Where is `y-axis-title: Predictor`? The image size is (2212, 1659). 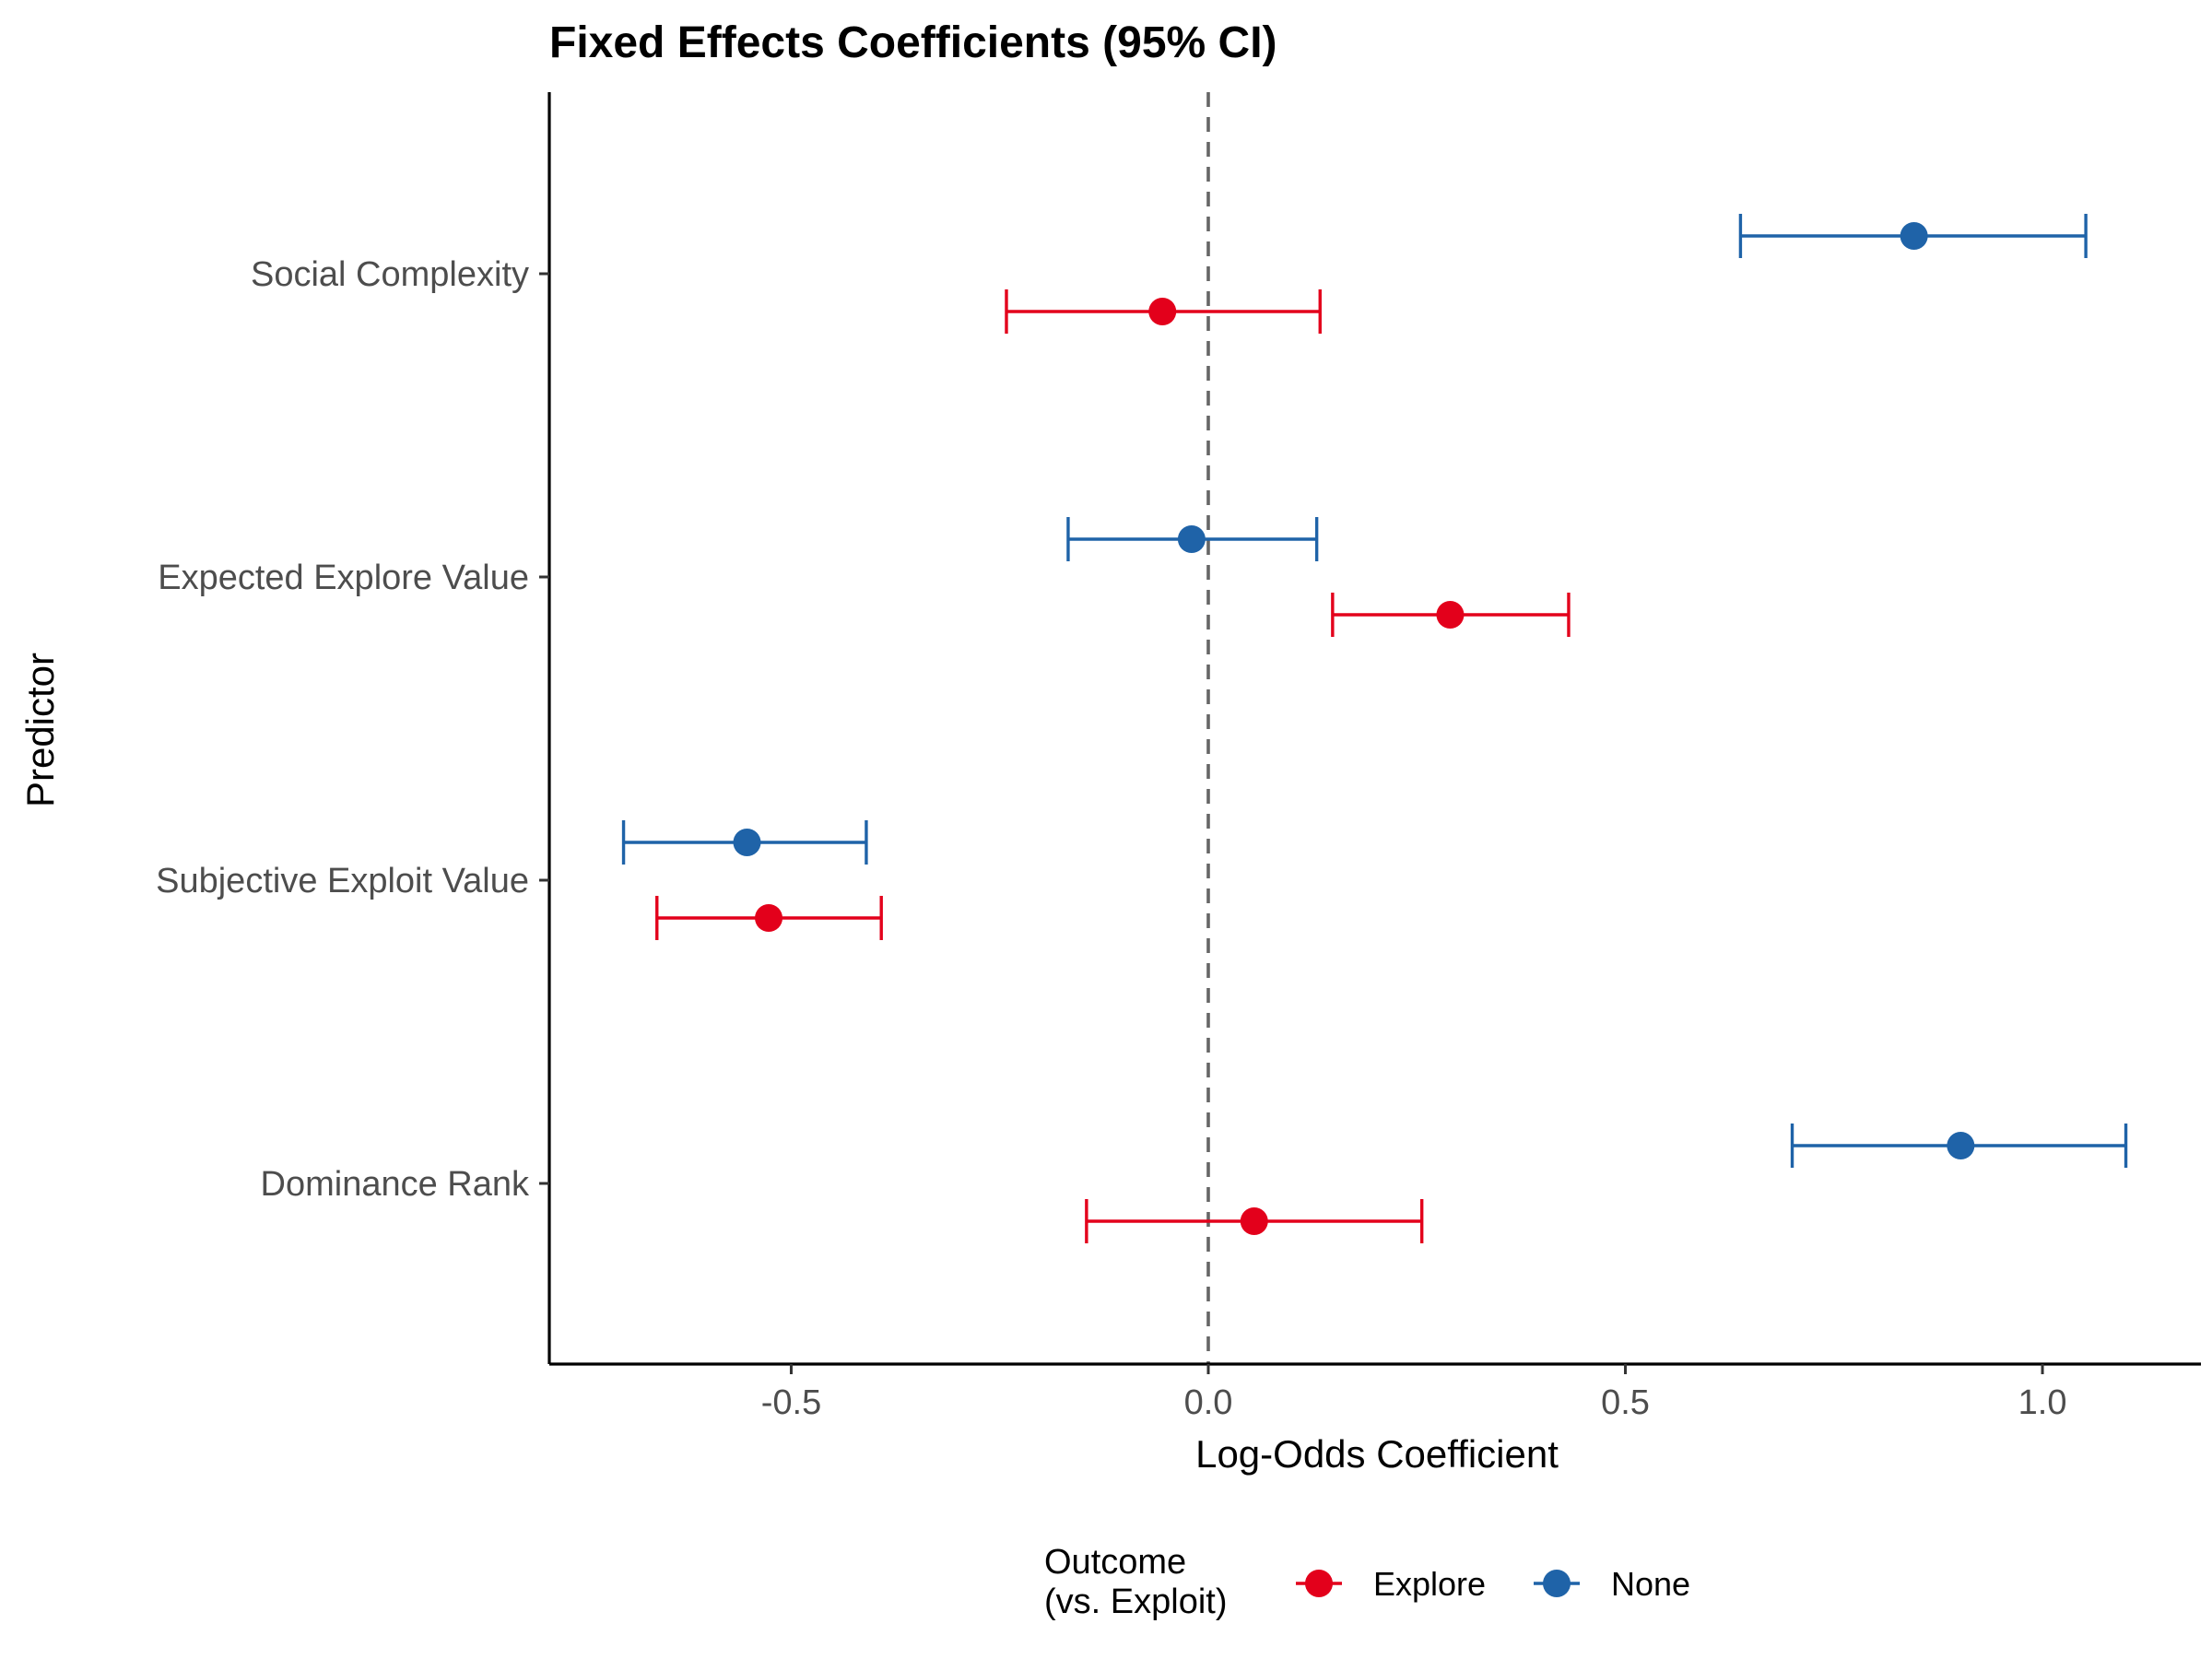
y-axis-title: Predictor is located at coordinates (40, 730).